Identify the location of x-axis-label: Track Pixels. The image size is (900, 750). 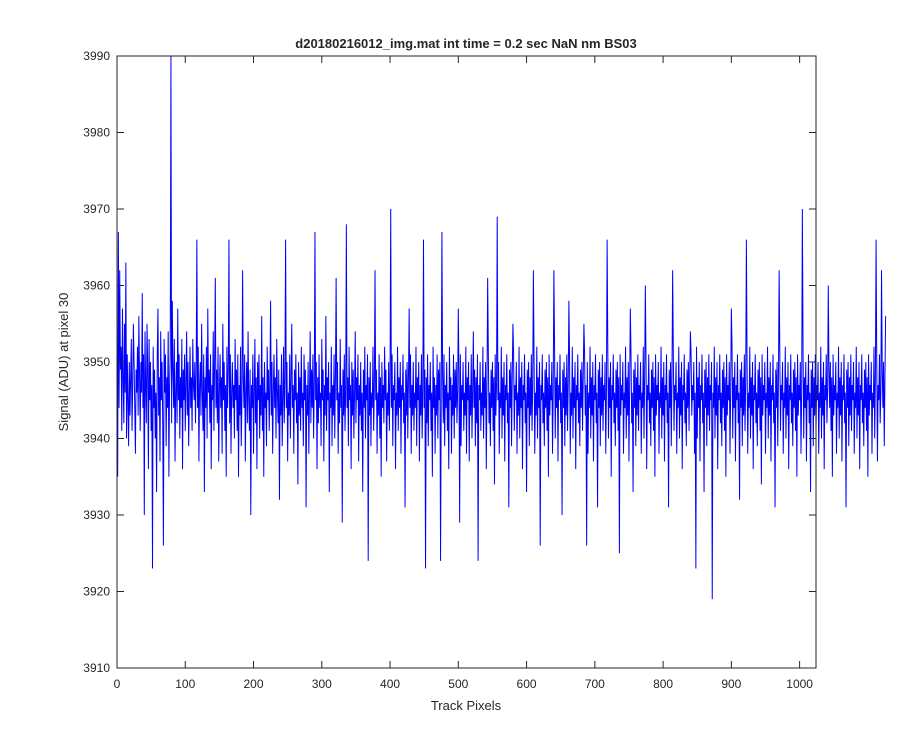
(466, 705).